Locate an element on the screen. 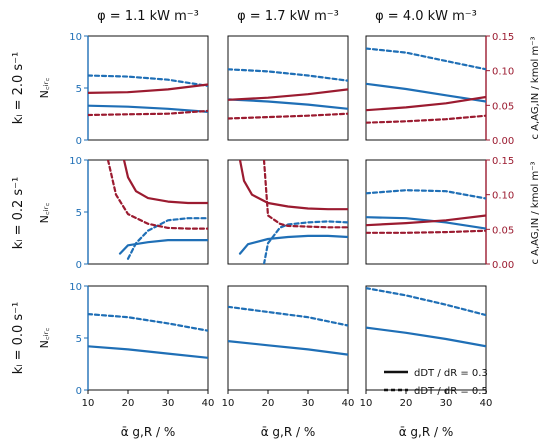  x-title-3: ᾱ g,R / % is located at coordinates (426, 432).